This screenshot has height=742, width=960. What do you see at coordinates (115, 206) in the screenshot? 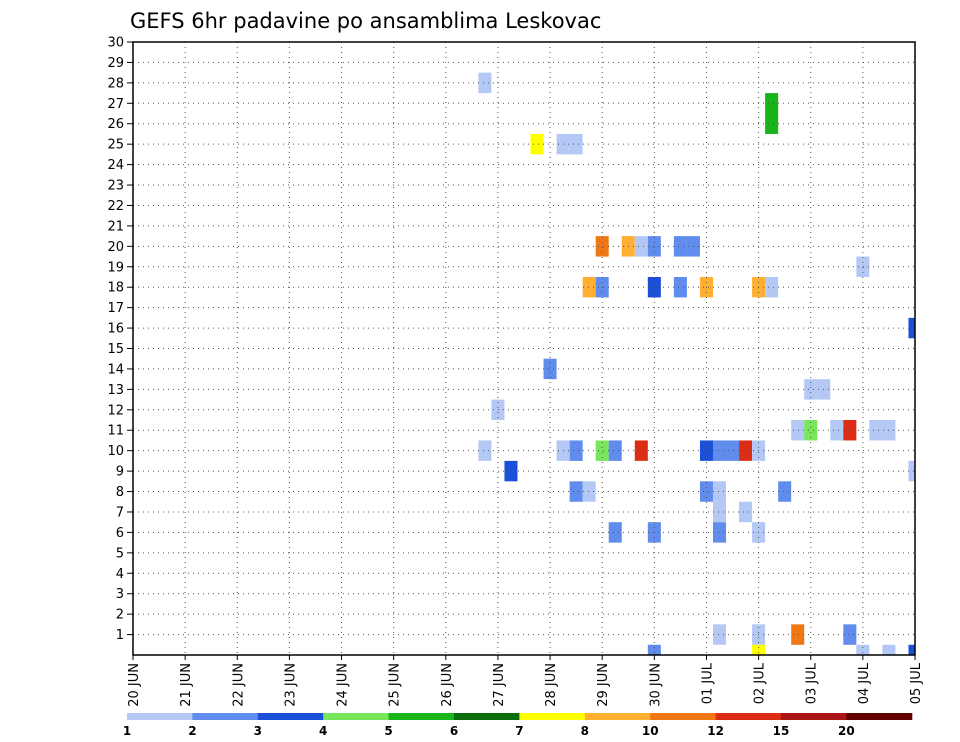
I see `y-tick-label: 22` at bounding box center [115, 206].